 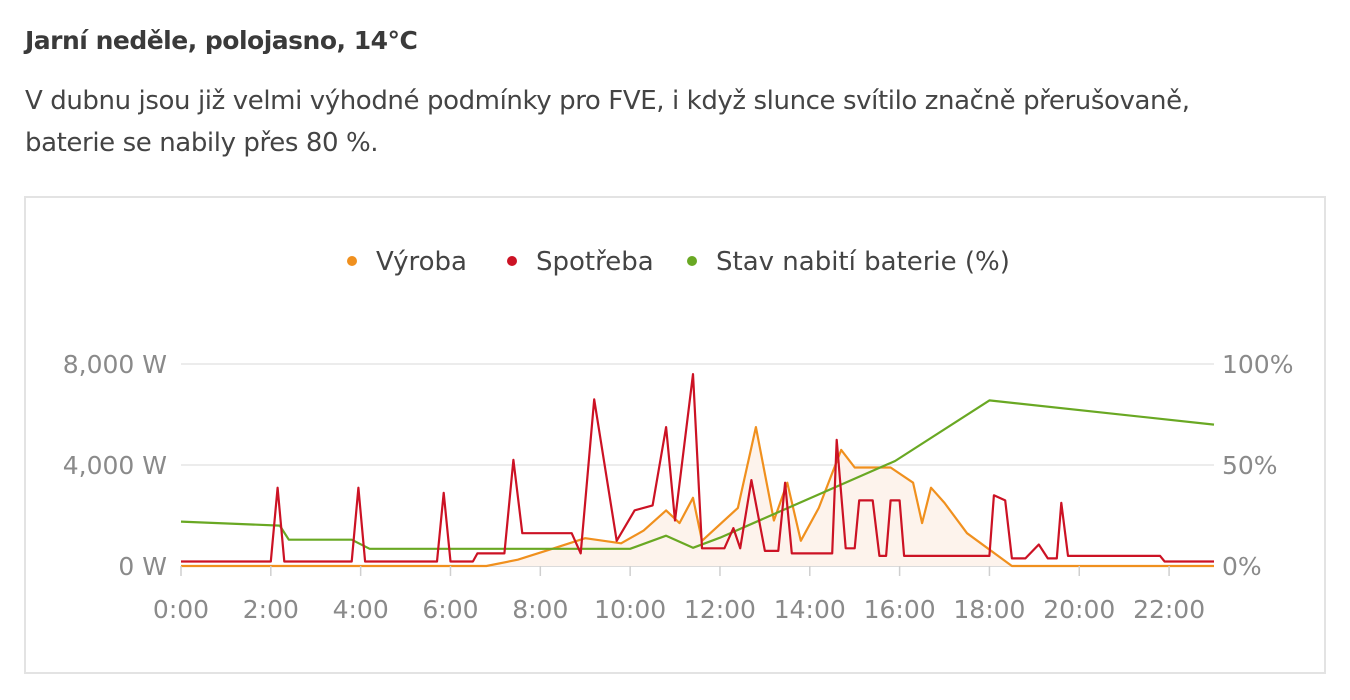 I want to click on x-tick-label: 6:00, so click(x=450, y=609).